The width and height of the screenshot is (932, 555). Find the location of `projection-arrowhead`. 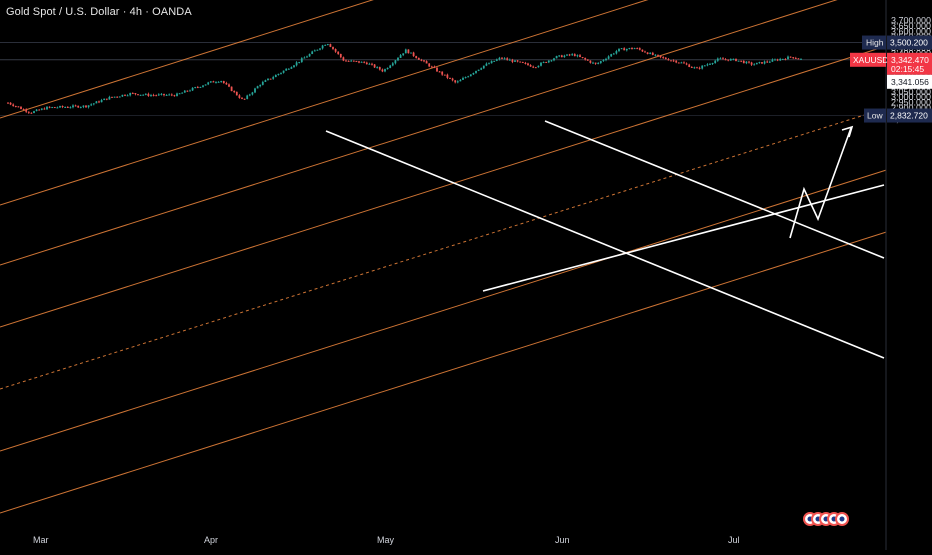

projection-arrowhead is located at coordinates (847, 131).